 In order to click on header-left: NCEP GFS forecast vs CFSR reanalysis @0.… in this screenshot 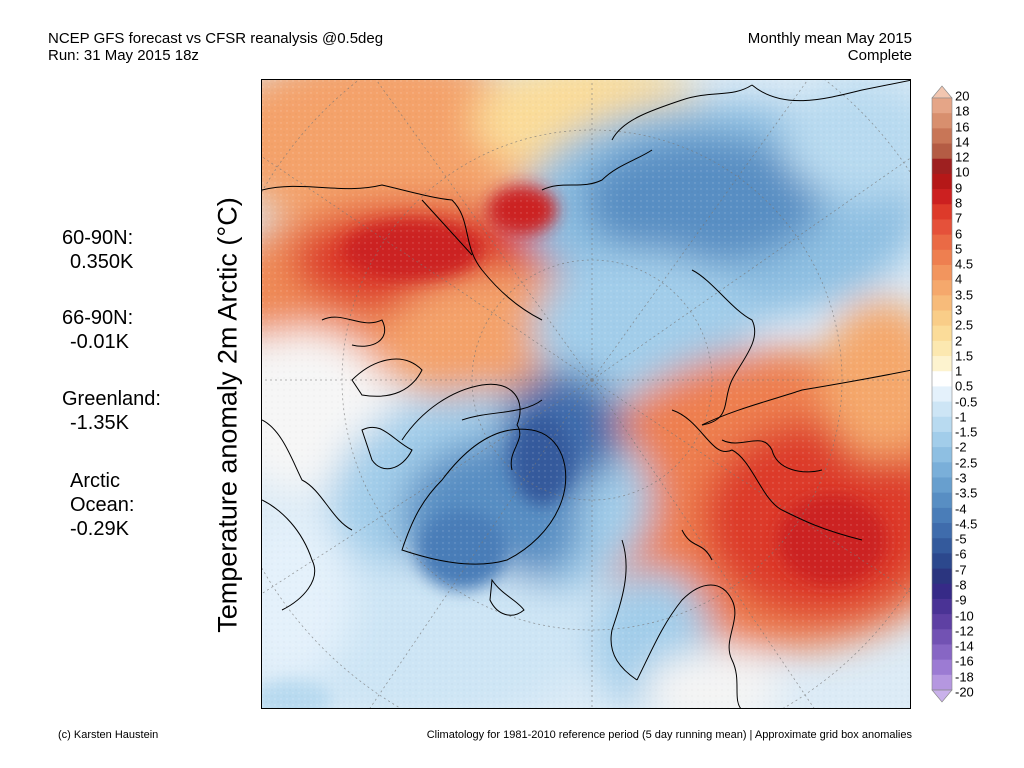, I will do `click(215, 47)`.